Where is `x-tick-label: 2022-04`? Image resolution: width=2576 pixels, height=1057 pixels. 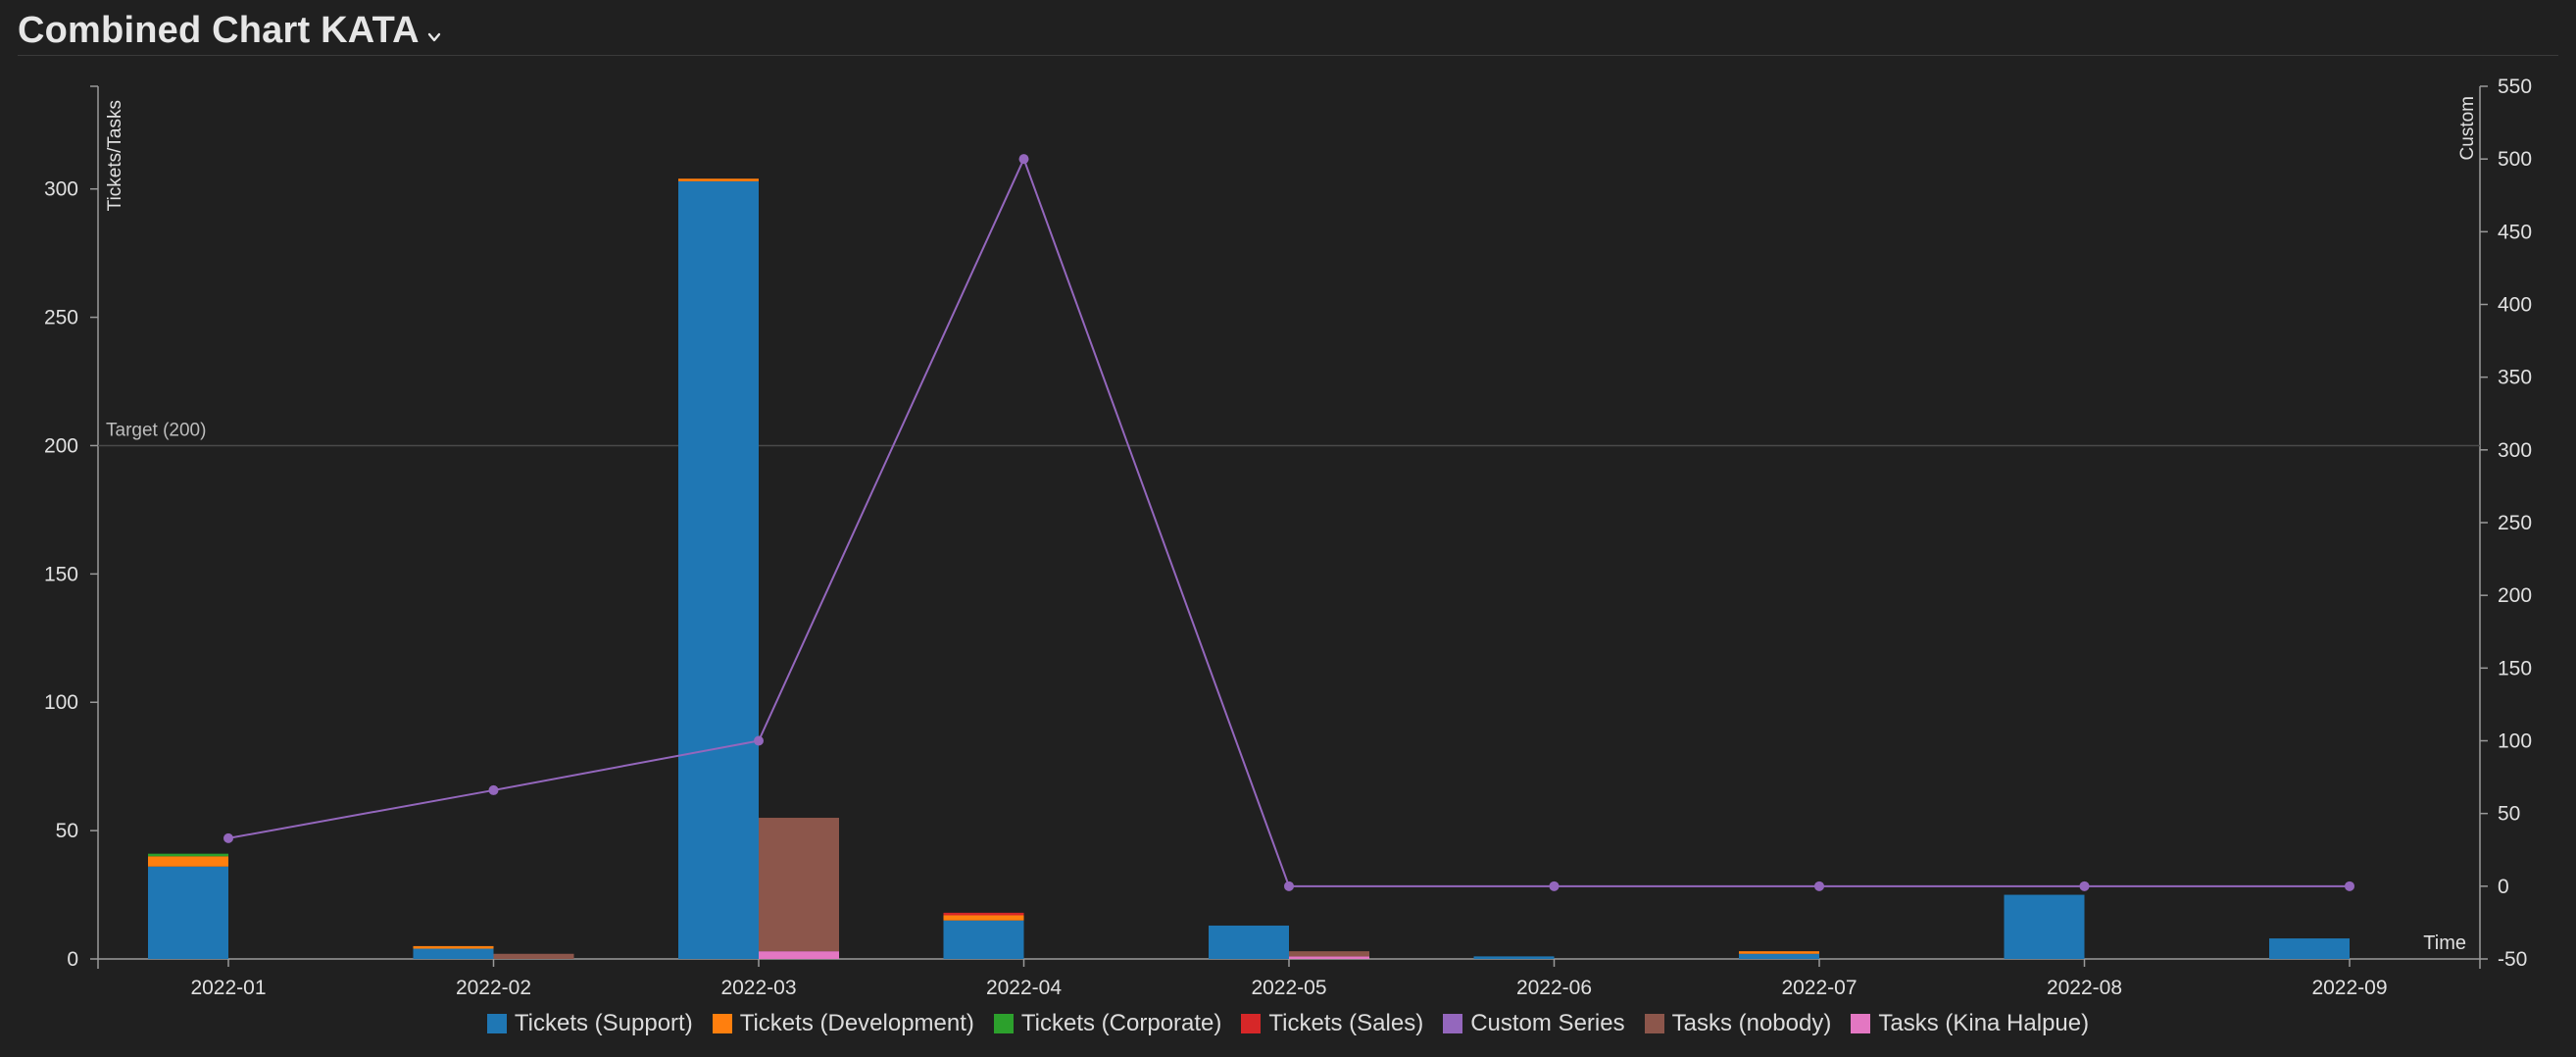
x-tick-label: 2022-04 is located at coordinates (1024, 988).